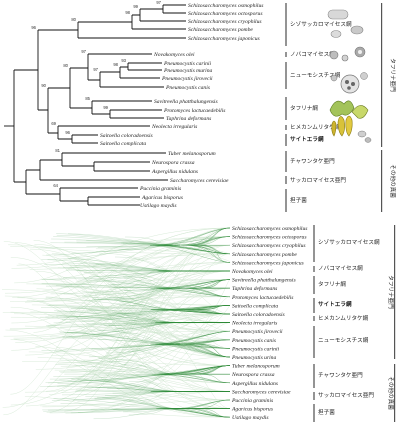 This screenshot has width=400, height=426. What do you see at coordinates (123, 144) in the screenshot?
I see `top-taxon-label: Saitoella complicata` at bounding box center [123, 144].